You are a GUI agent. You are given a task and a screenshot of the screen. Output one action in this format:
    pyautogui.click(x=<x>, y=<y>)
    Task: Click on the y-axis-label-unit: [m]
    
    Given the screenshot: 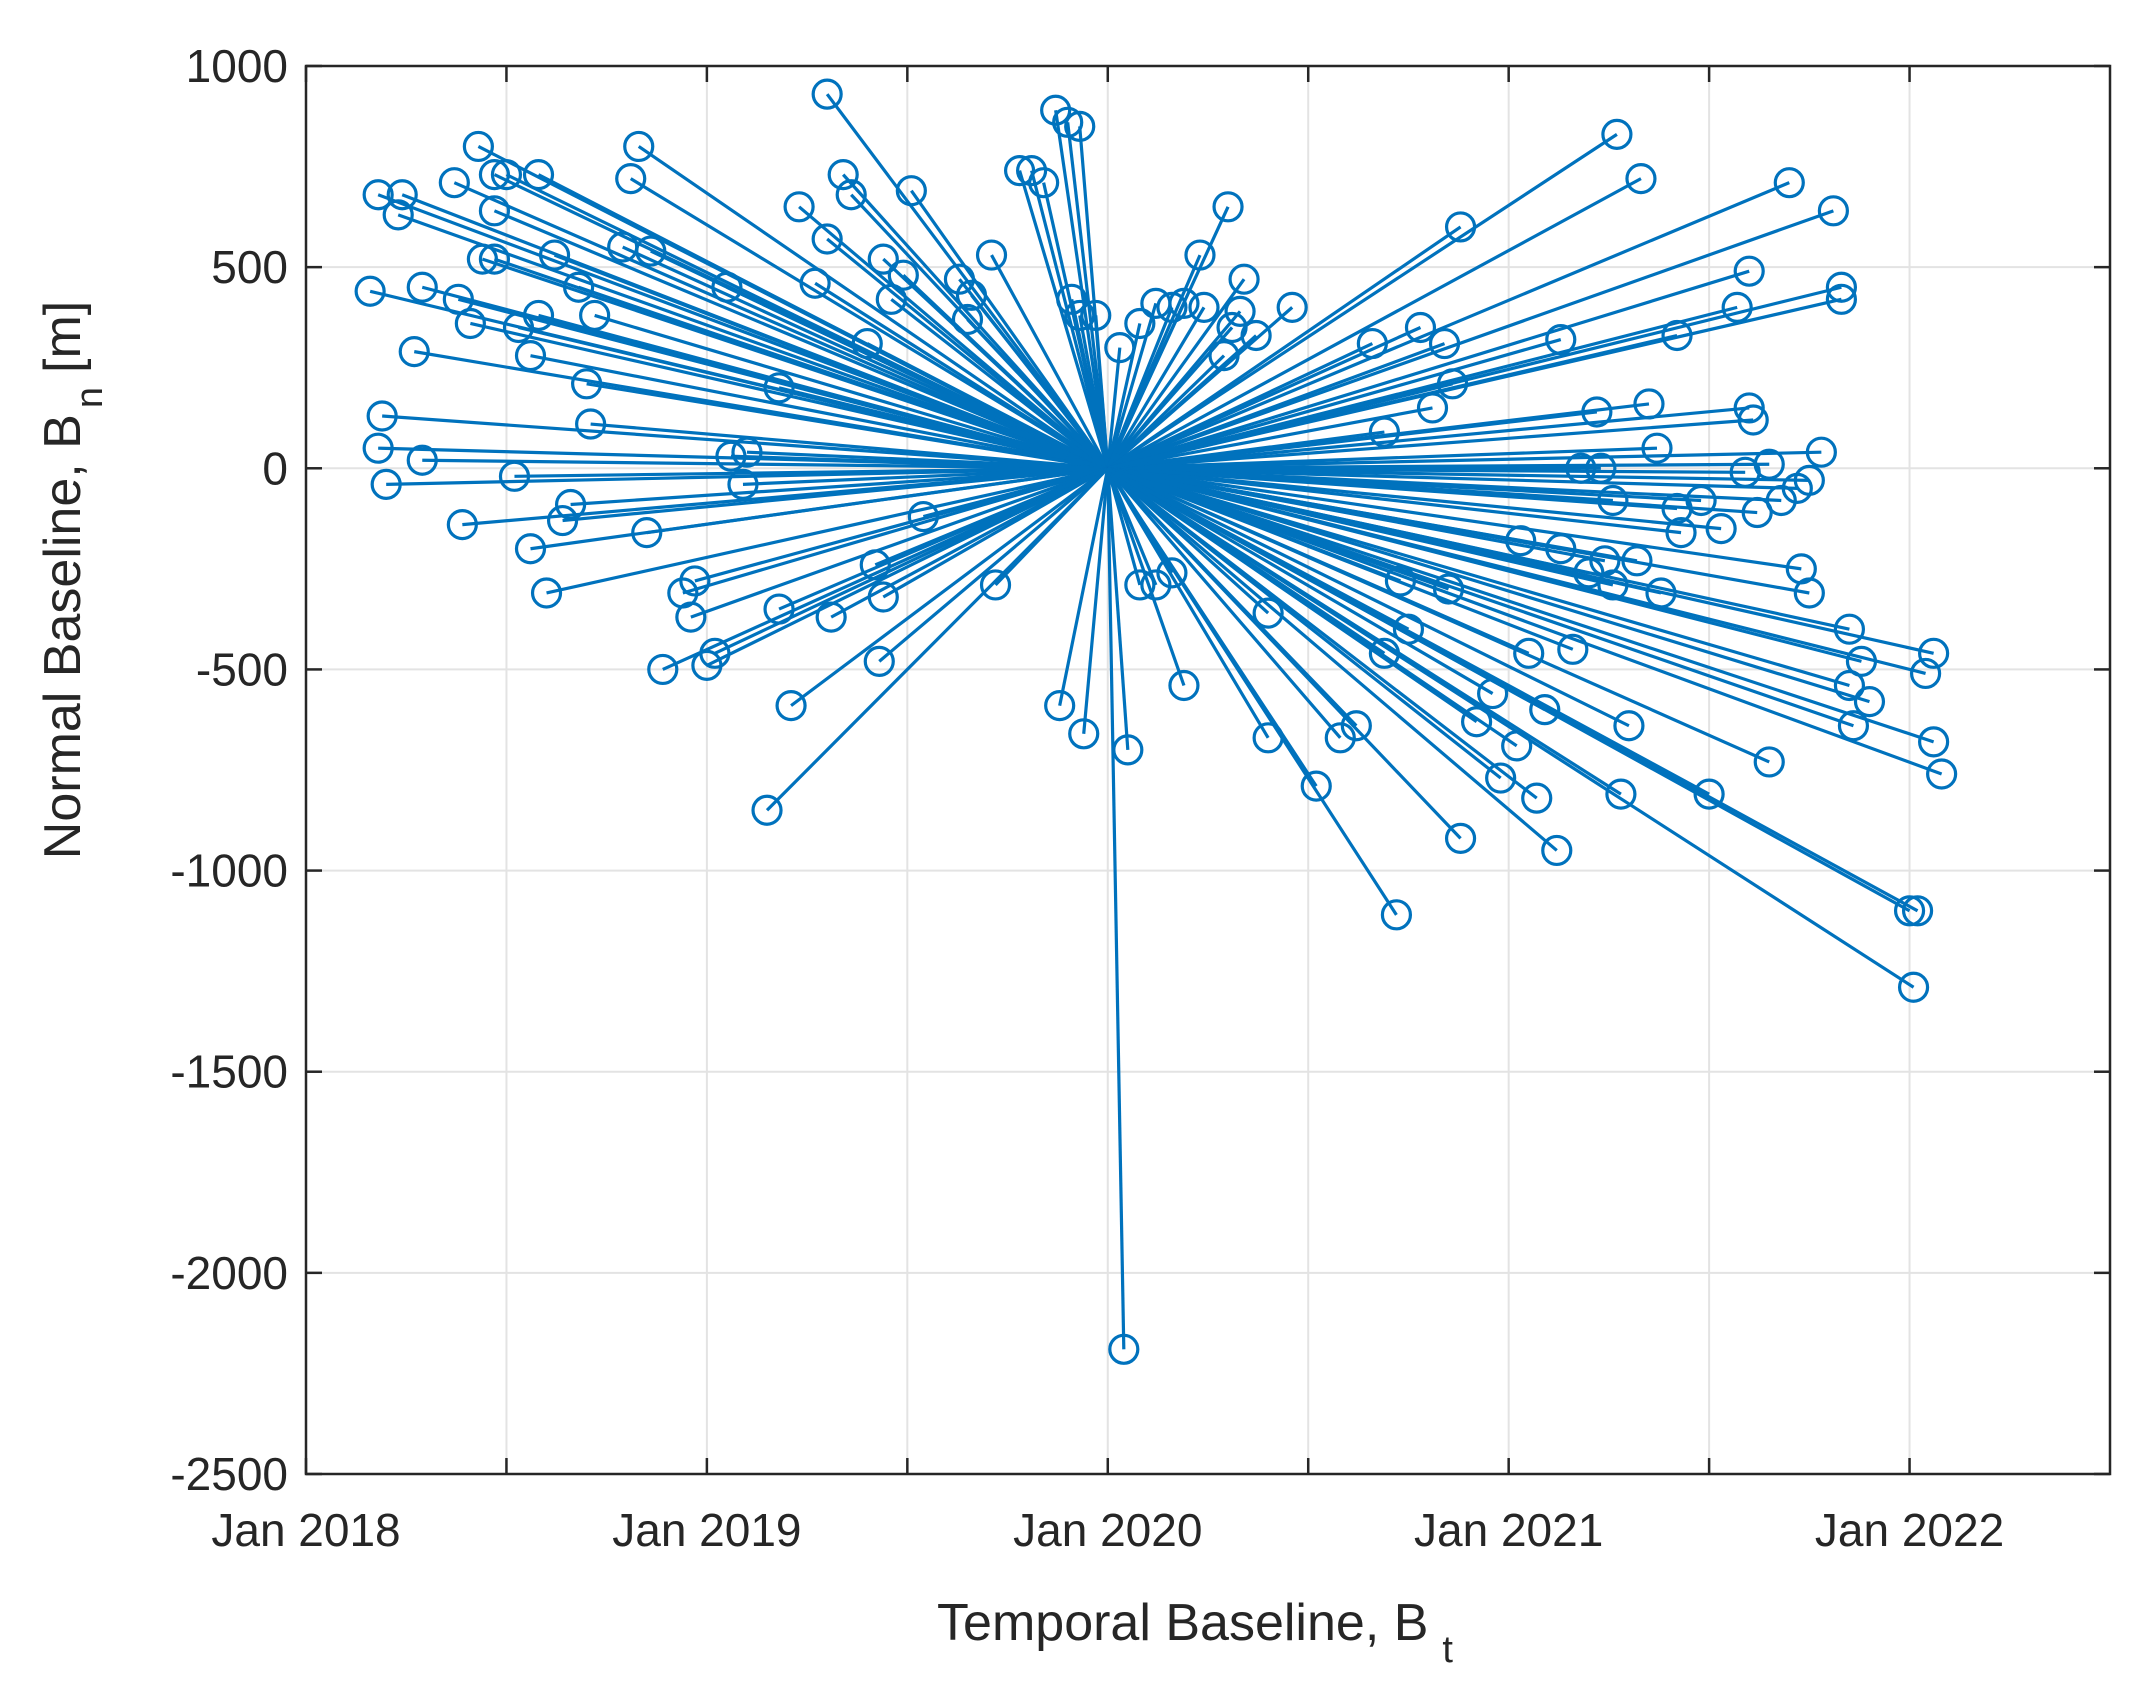 What is the action you would take?
    pyautogui.click(x=63, y=337)
    